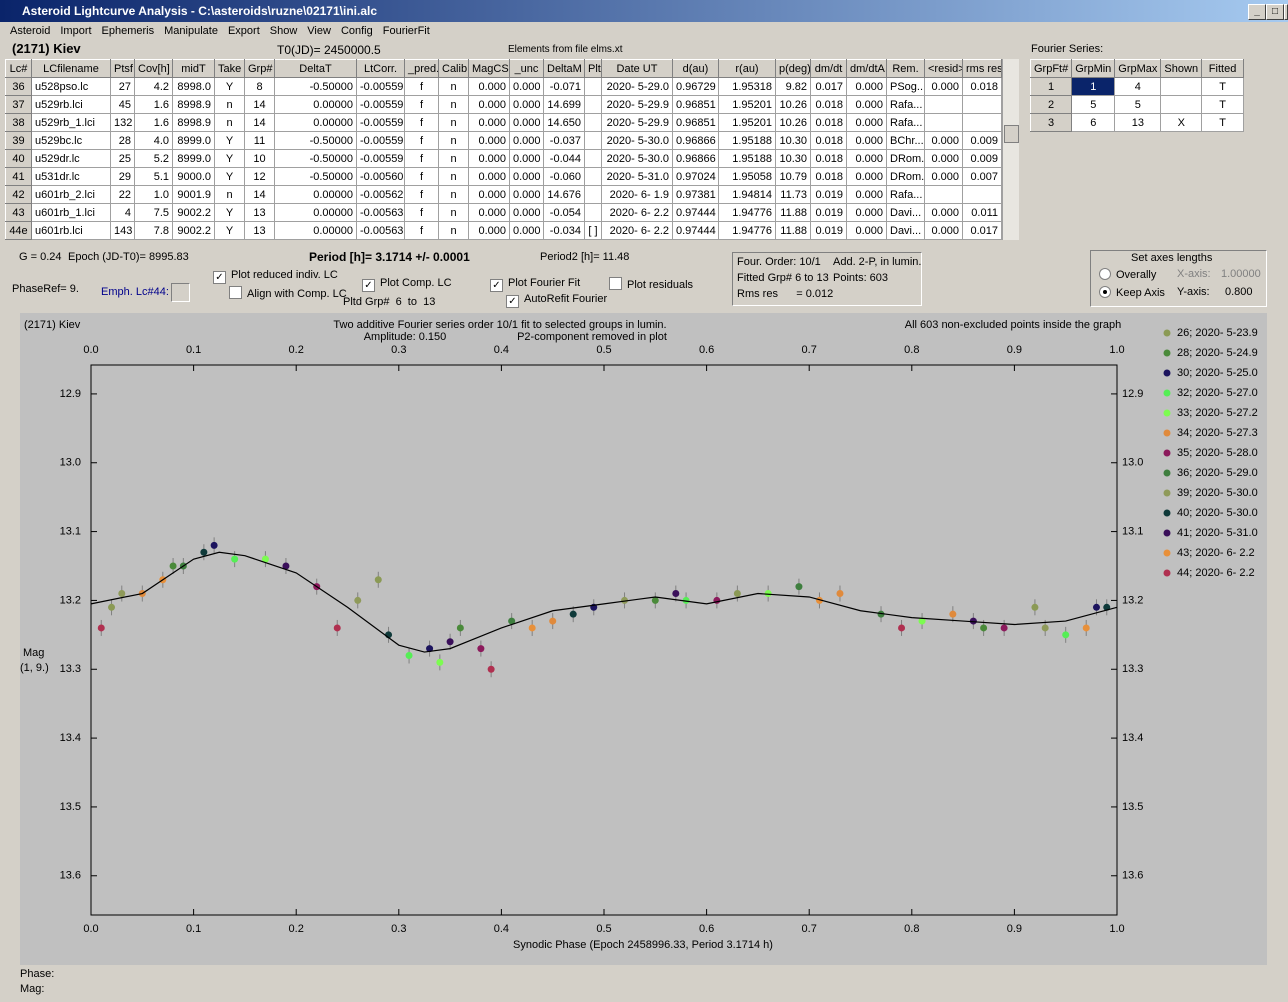 The image size is (1288, 1002). I want to click on minimize: _, so click(1257, 12).